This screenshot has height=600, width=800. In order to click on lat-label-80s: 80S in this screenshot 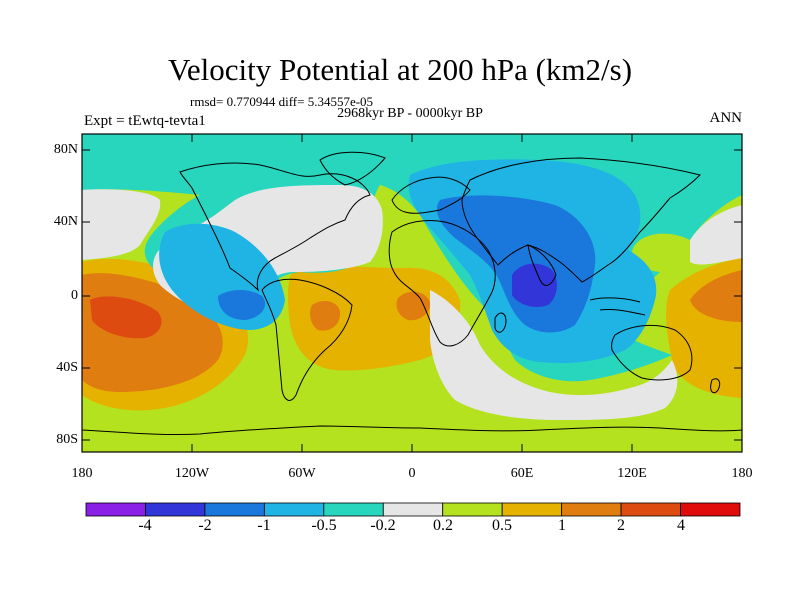, I will do `click(67, 439)`.